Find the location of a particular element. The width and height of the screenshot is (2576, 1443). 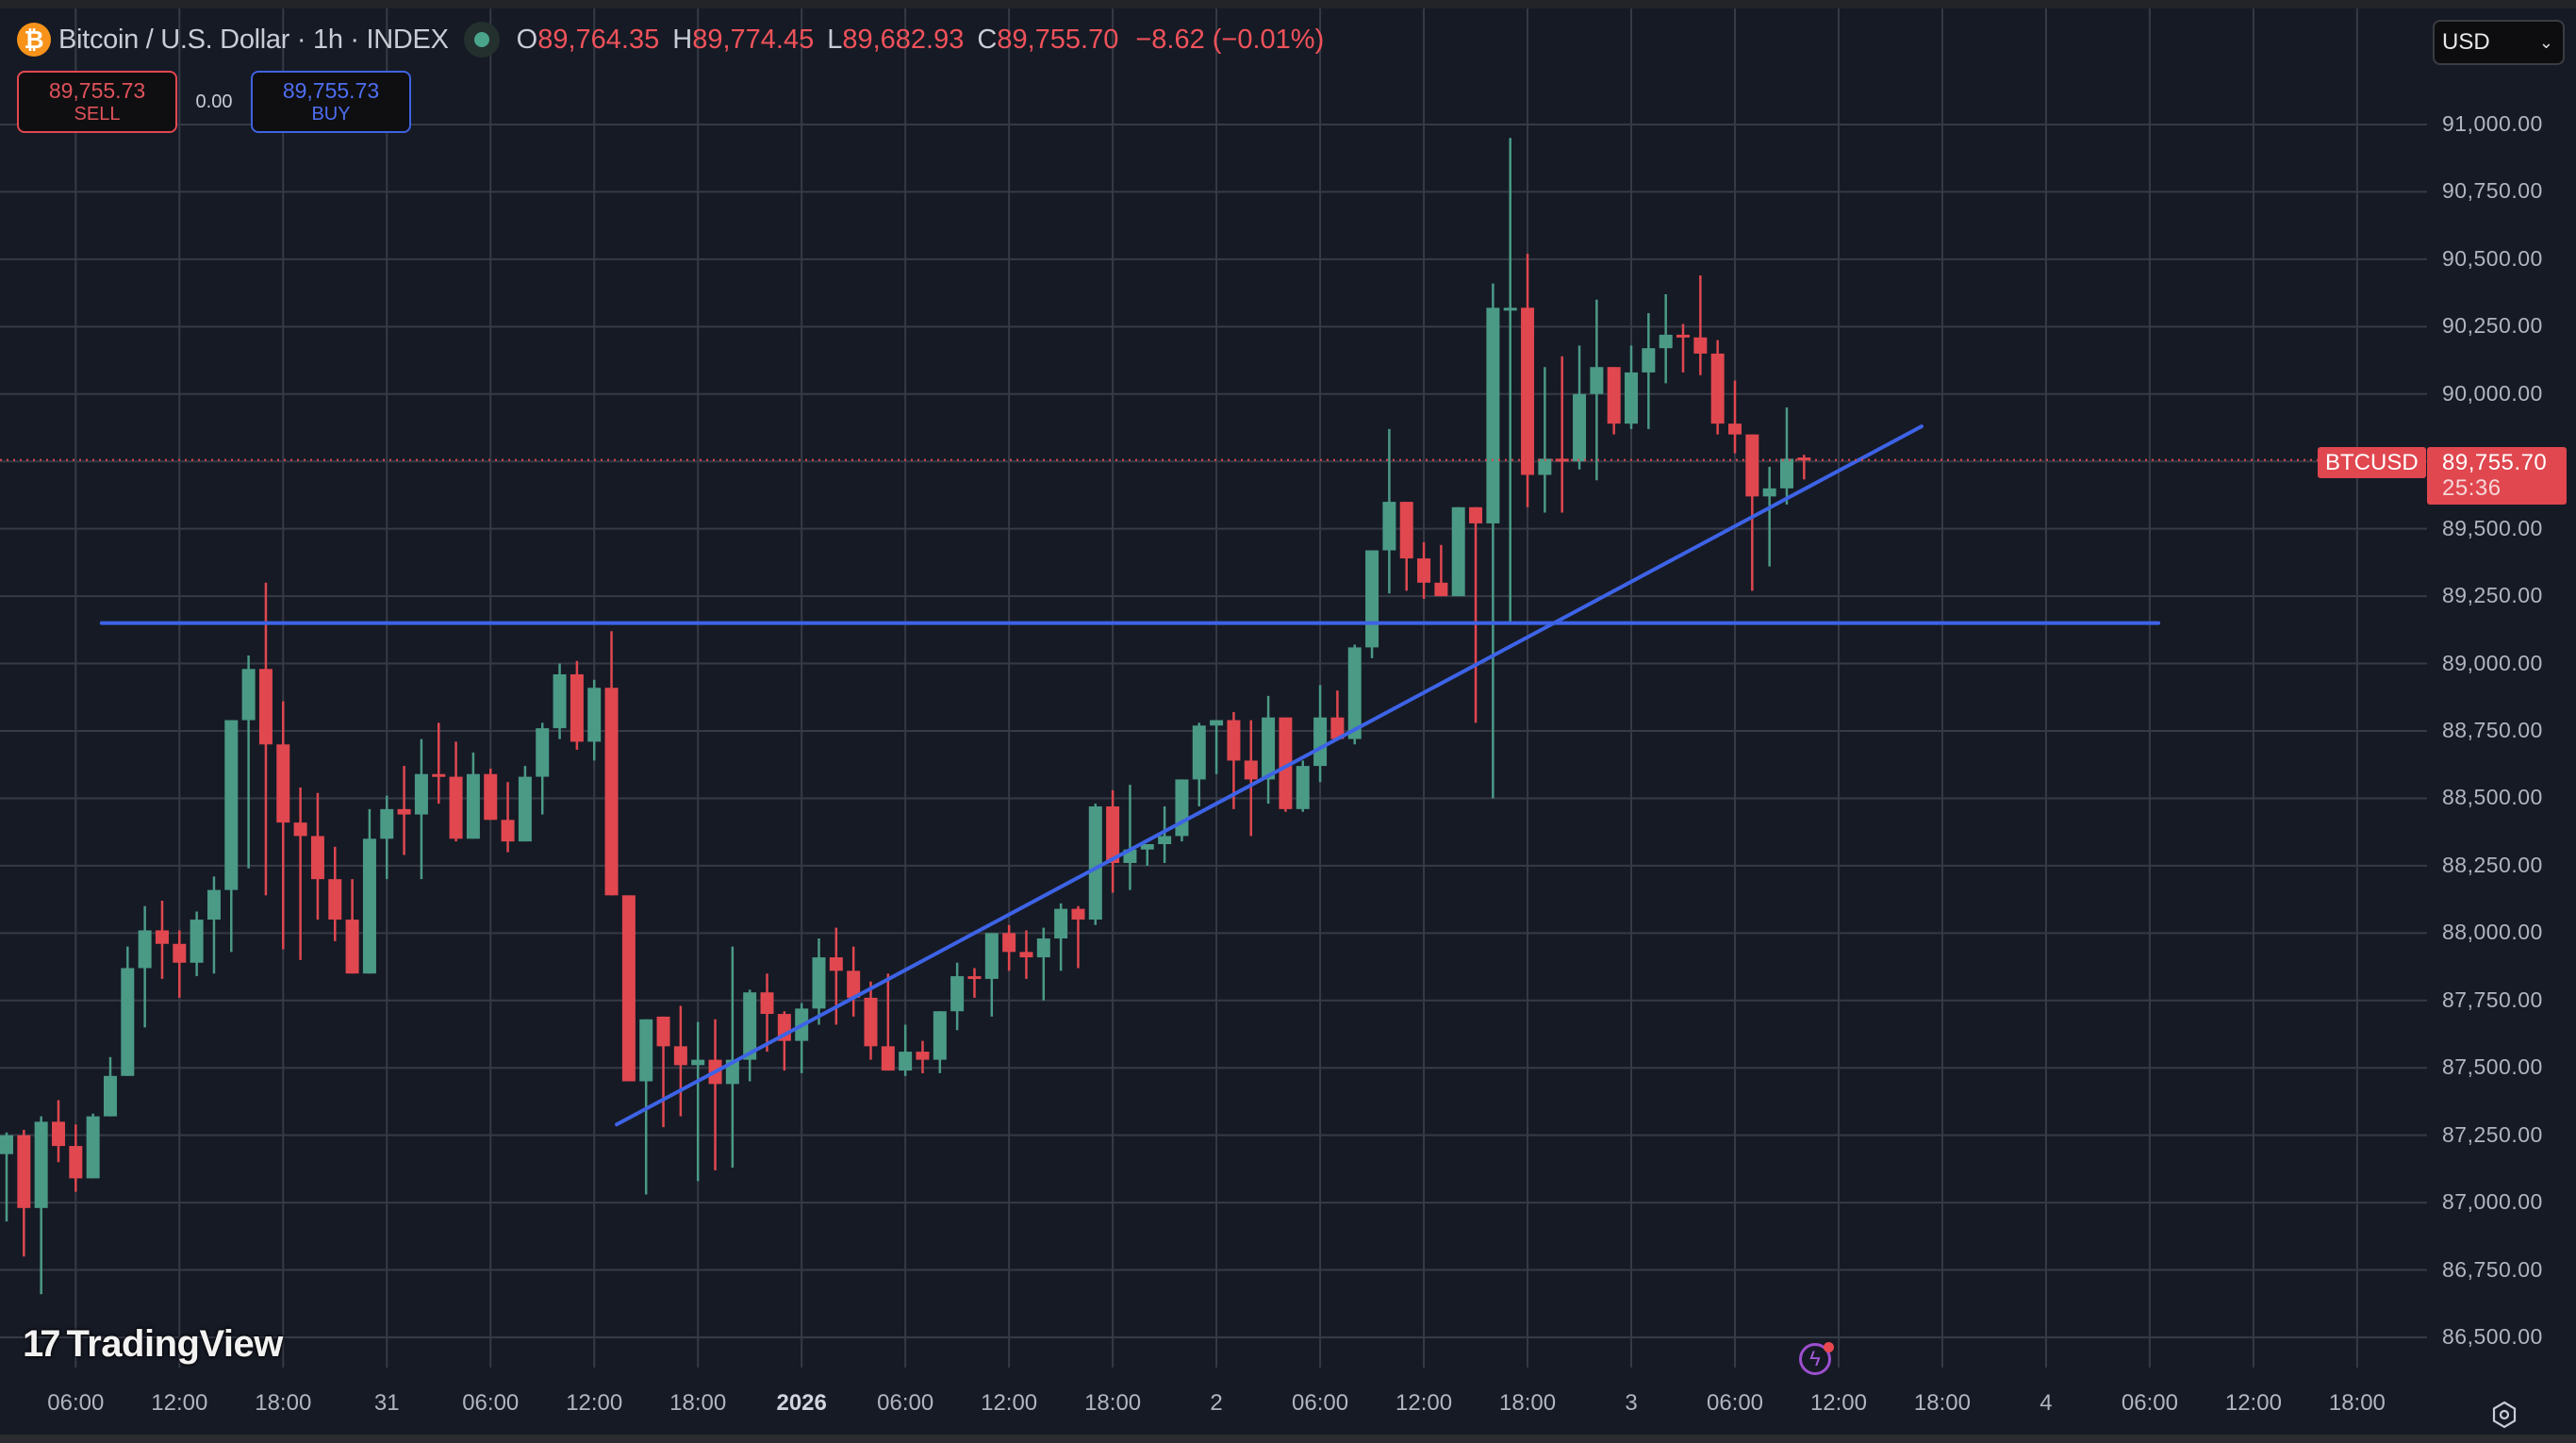

lightning-bolt-icon: ϟ is located at coordinates (1815, 1359).